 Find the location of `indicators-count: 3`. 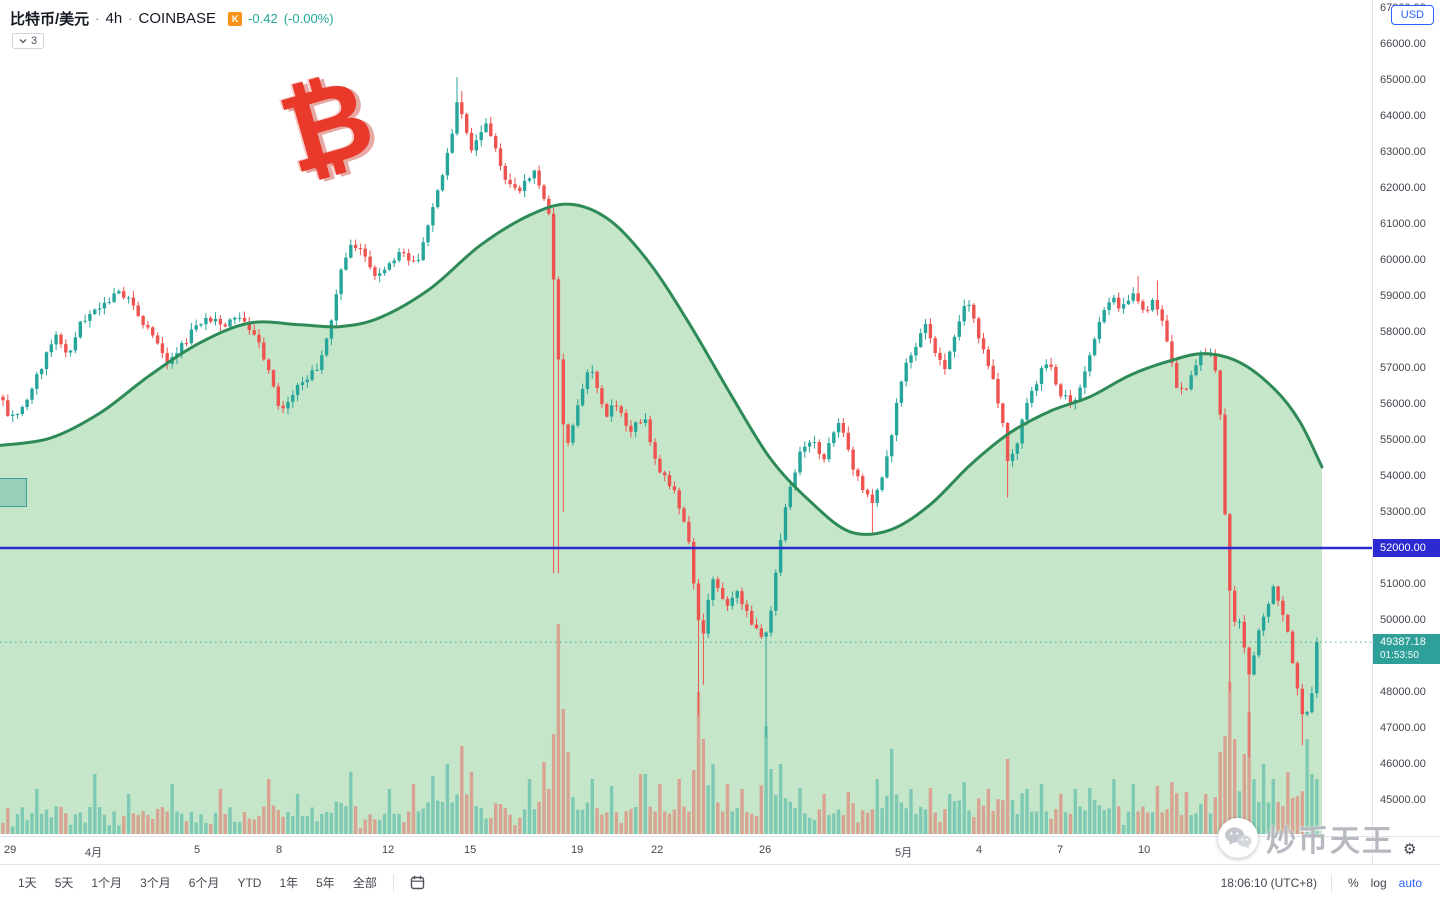

indicators-count: 3 is located at coordinates (34, 41).